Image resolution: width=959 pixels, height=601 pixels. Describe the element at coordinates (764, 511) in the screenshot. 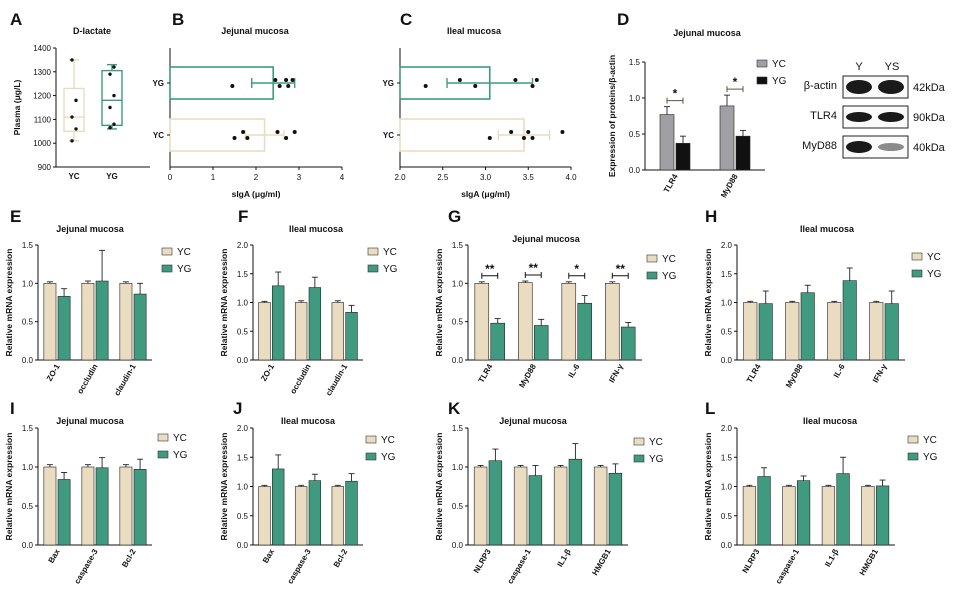

I see `bar-L-NLRP3-YG` at that location.